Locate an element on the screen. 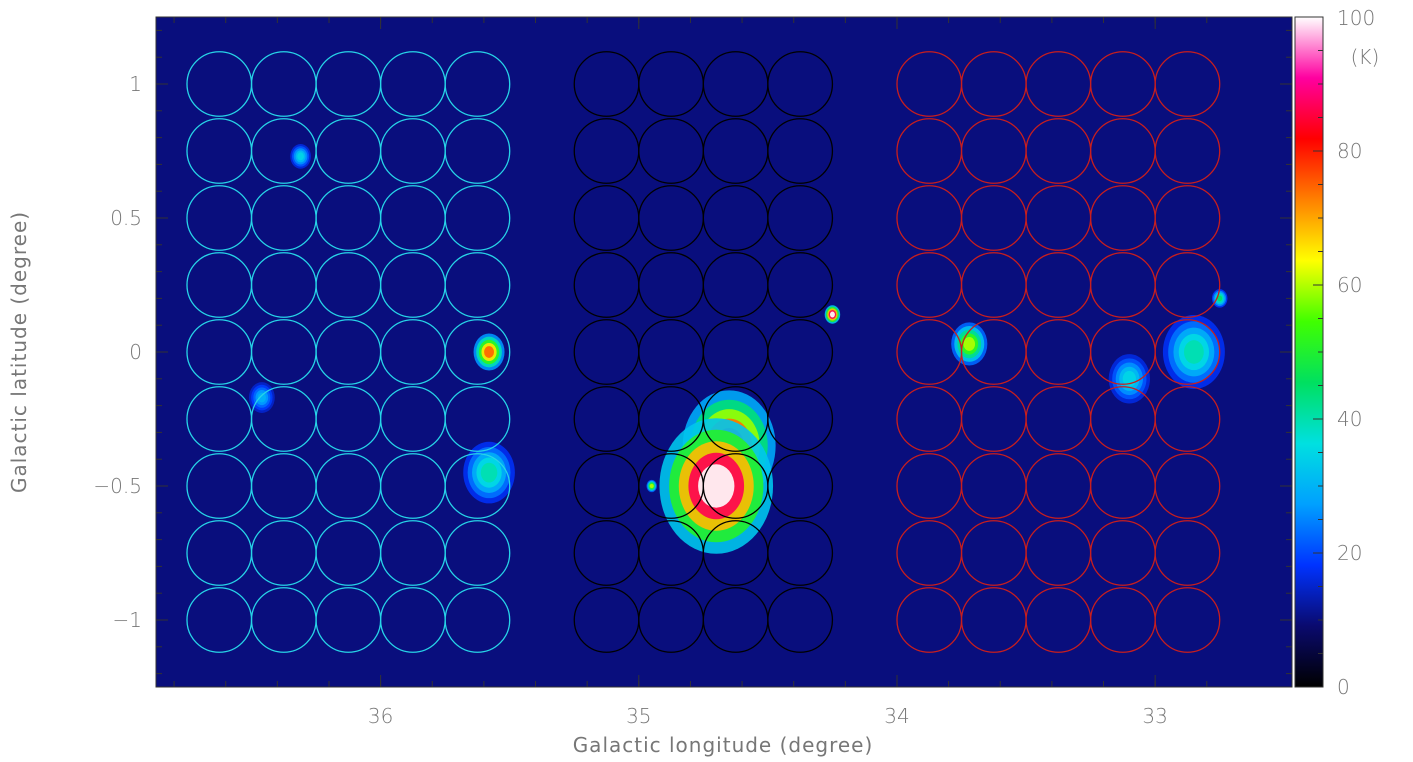 Image resolution: width=1413 pixels, height=762 pixels. x-tick-label: 36 is located at coordinates (380, 716).